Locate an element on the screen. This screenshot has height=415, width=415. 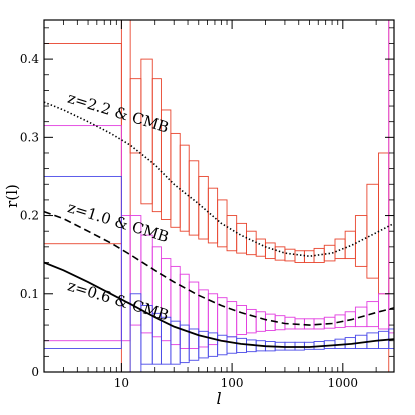
curve-annotations-layer: z=2.2 & CMB z=1.0 & CMB z=0.6 & CMB is located at coordinates (118, 207).